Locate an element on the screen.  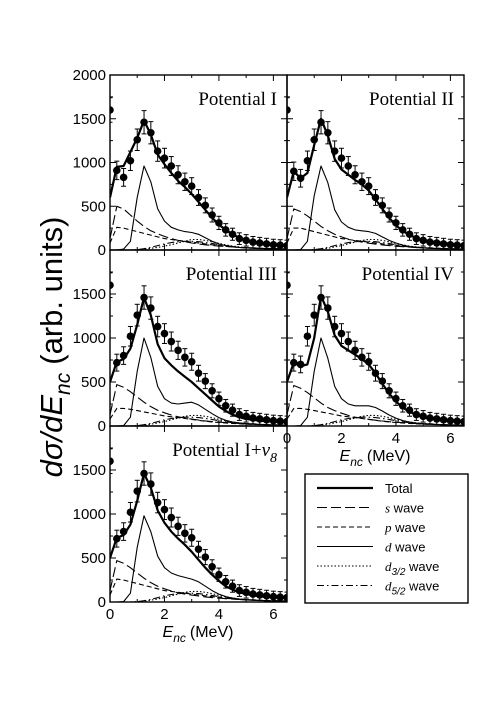
y-axis-label: dσ/dEnc(arb. units) is located at coordinates (54, 347).